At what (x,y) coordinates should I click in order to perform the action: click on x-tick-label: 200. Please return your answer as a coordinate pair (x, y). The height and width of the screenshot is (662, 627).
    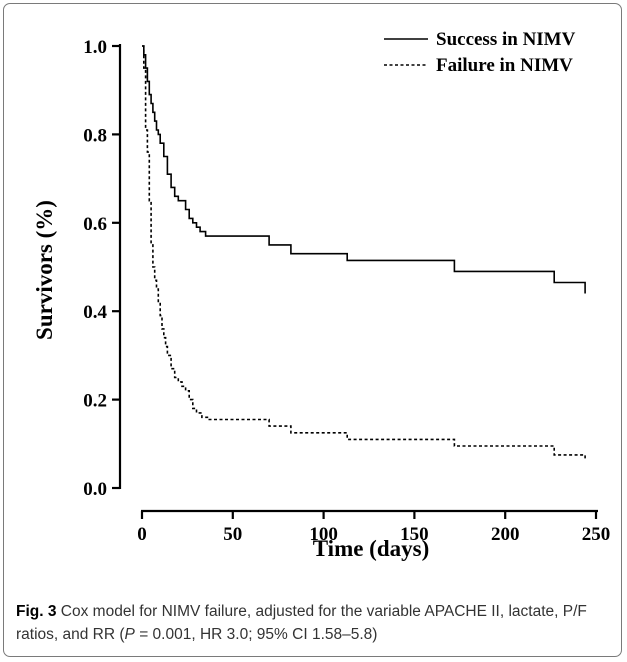
    Looking at the image, I should click on (505, 534).